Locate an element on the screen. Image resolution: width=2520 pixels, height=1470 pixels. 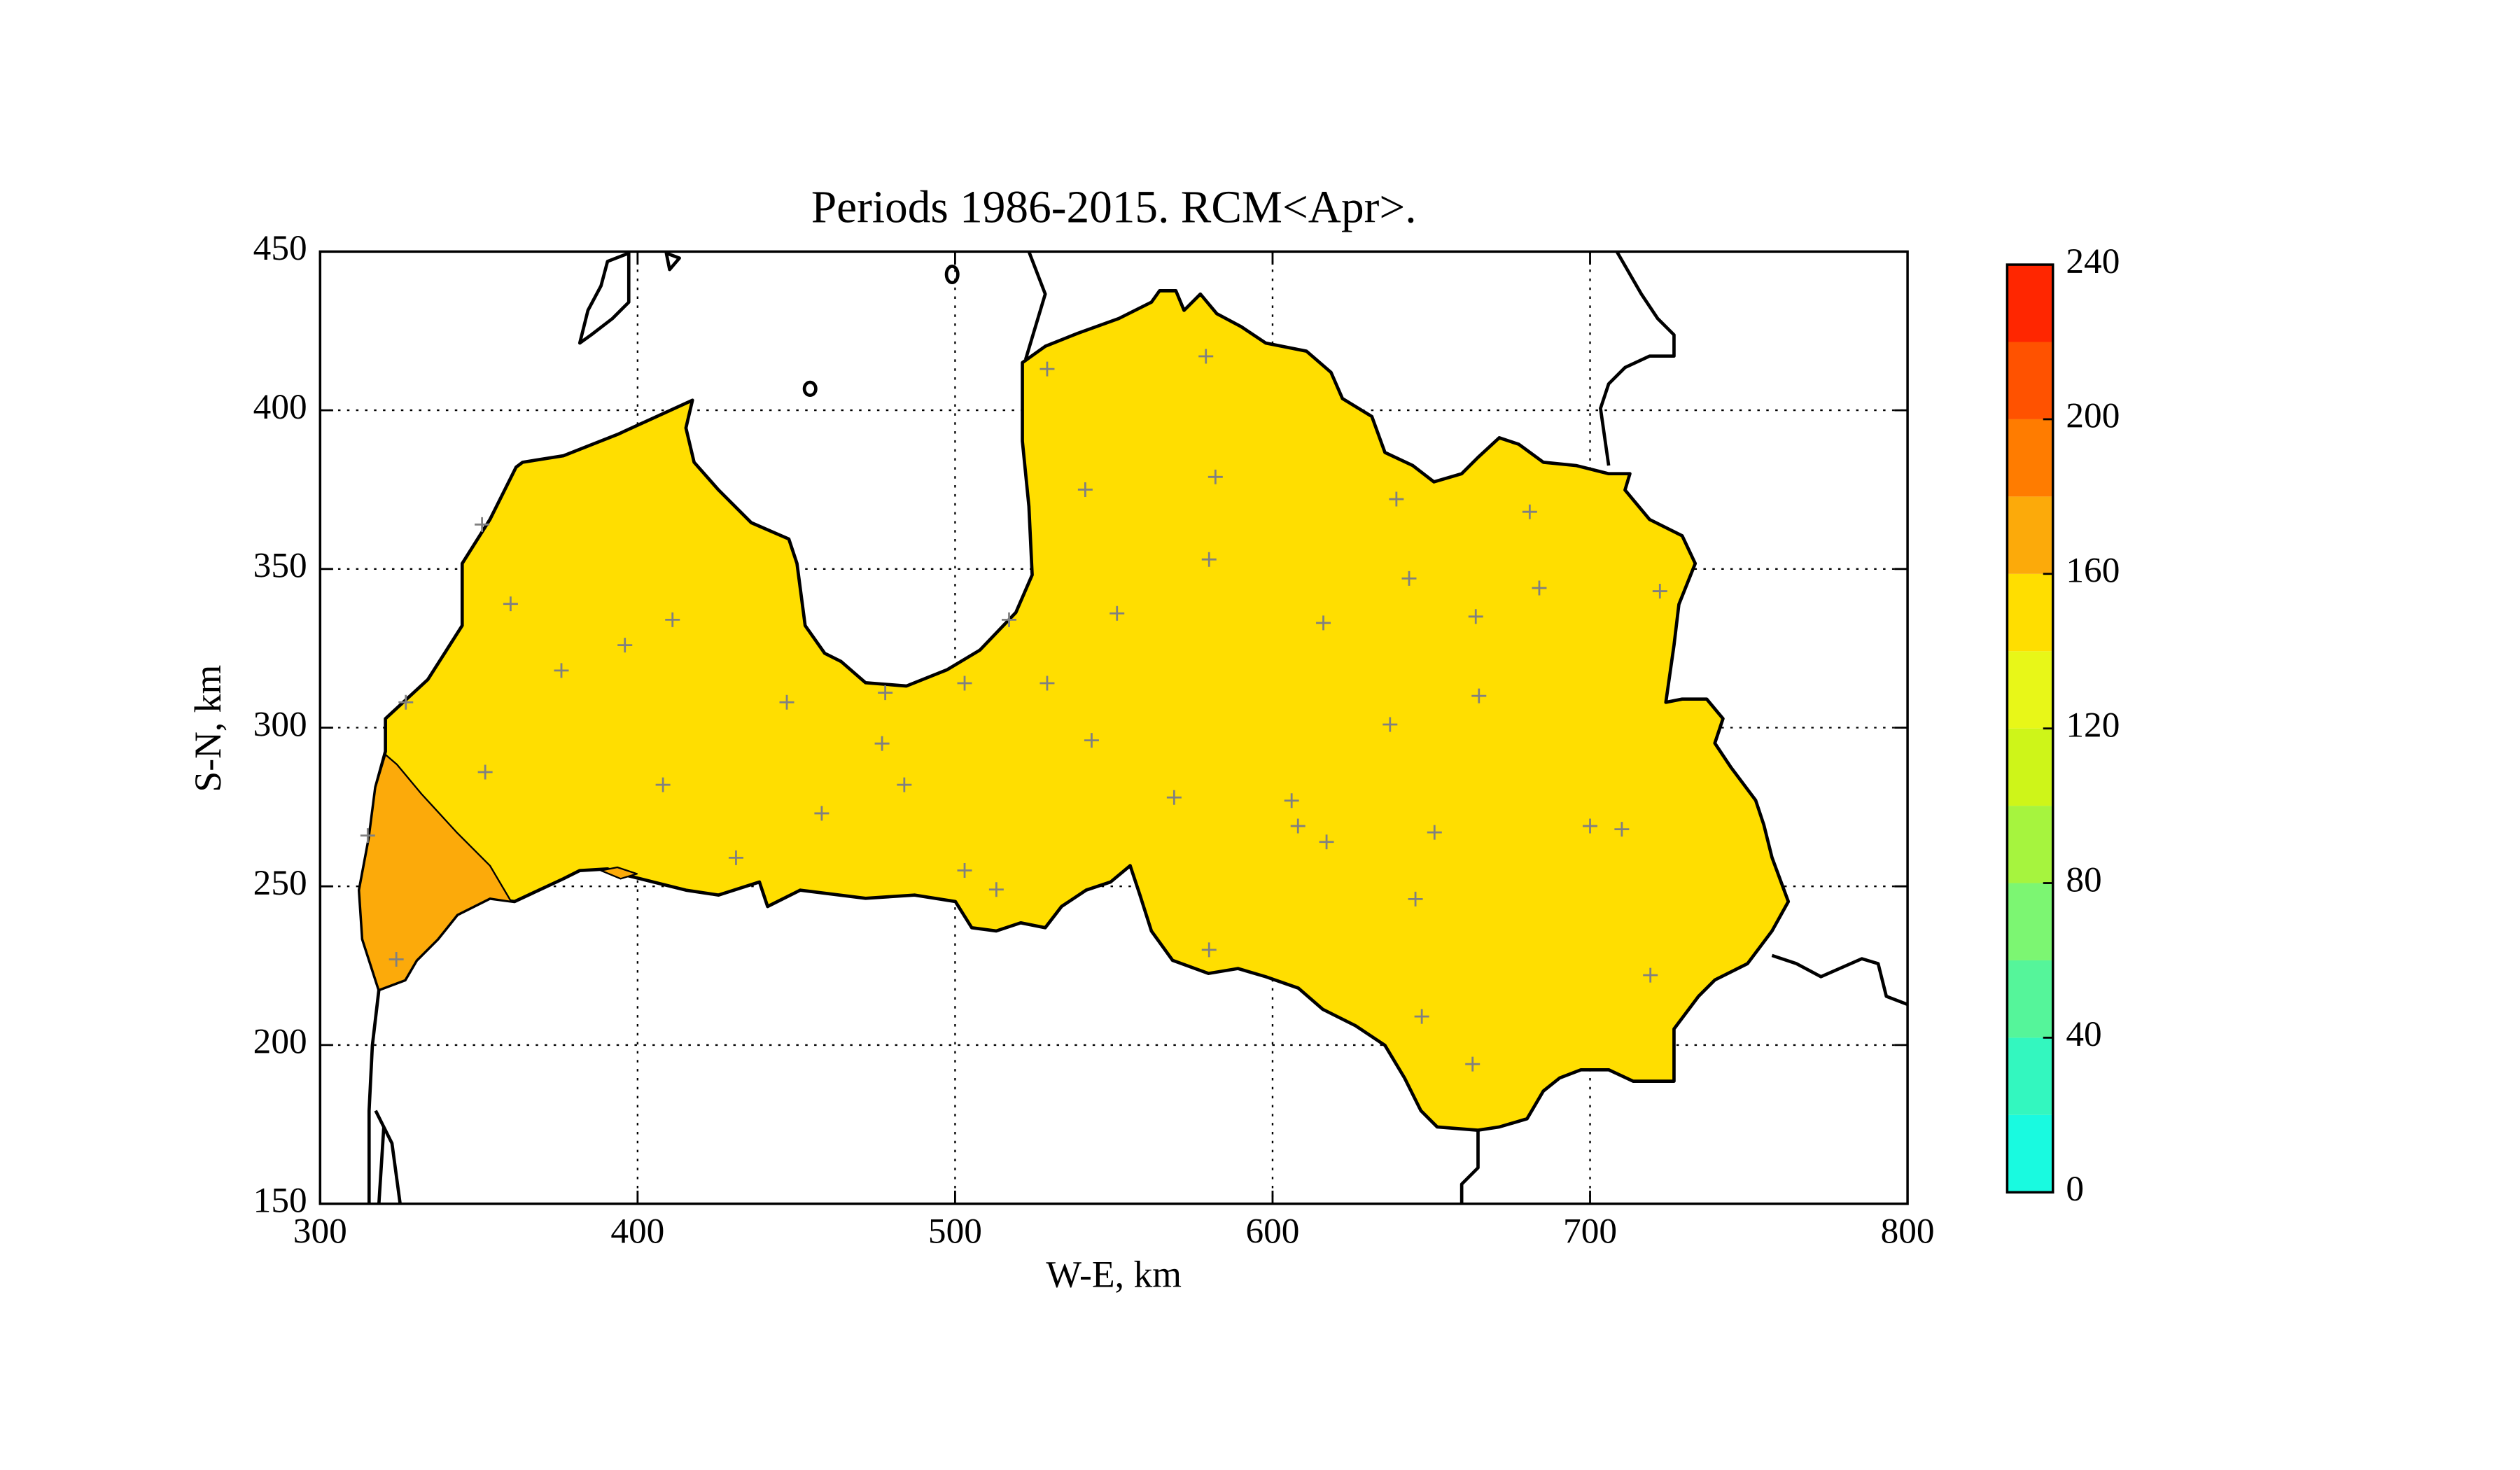
x-tick-label: 800 is located at coordinates (1908, 1232).